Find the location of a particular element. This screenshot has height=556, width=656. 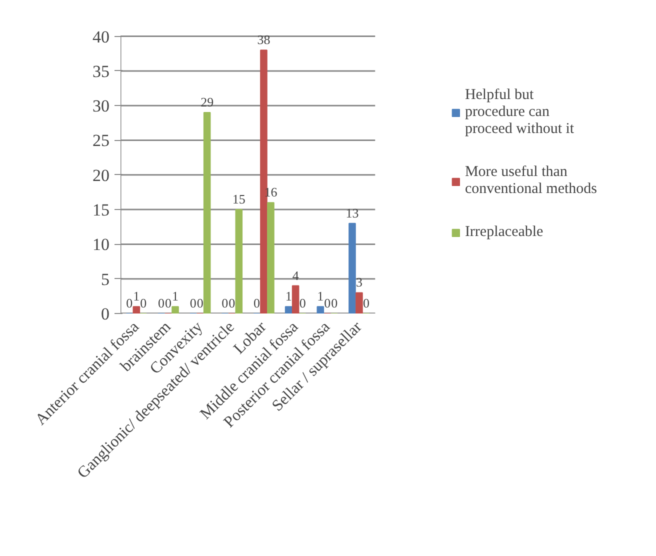

y-tick-label: 35 is located at coordinates (101, 71).